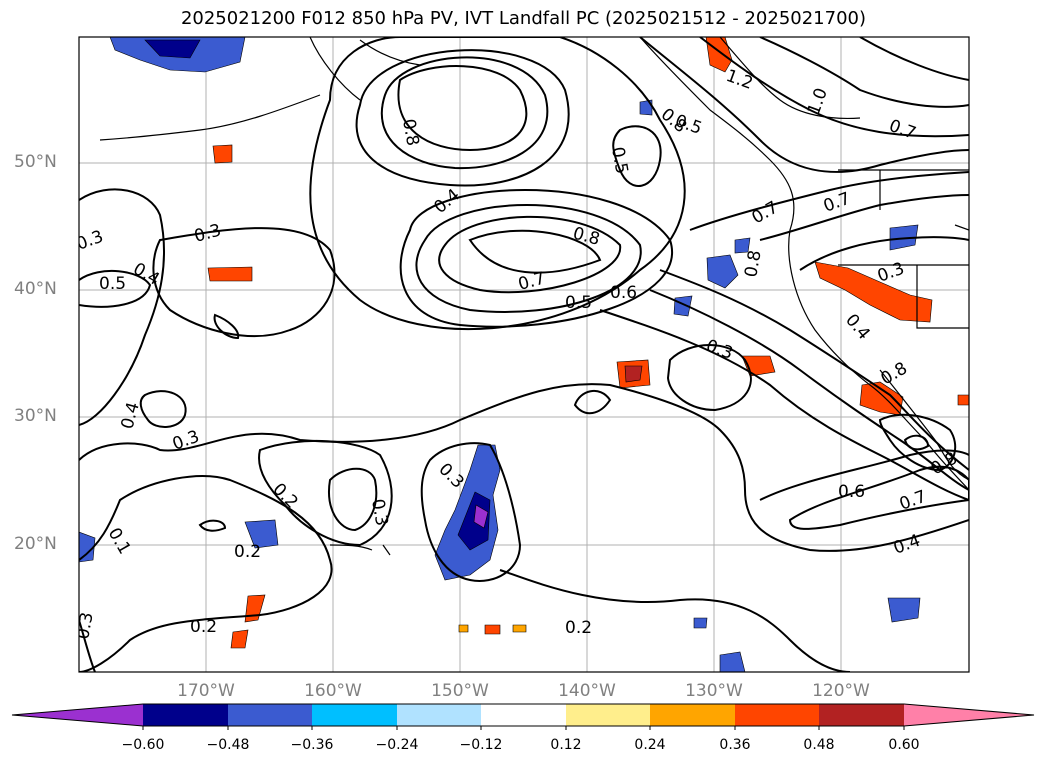 The width and height of the screenshot is (1047, 765). What do you see at coordinates (35, 162) in the screenshot?
I see `lat-tick: 50°N` at bounding box center [35, 162].